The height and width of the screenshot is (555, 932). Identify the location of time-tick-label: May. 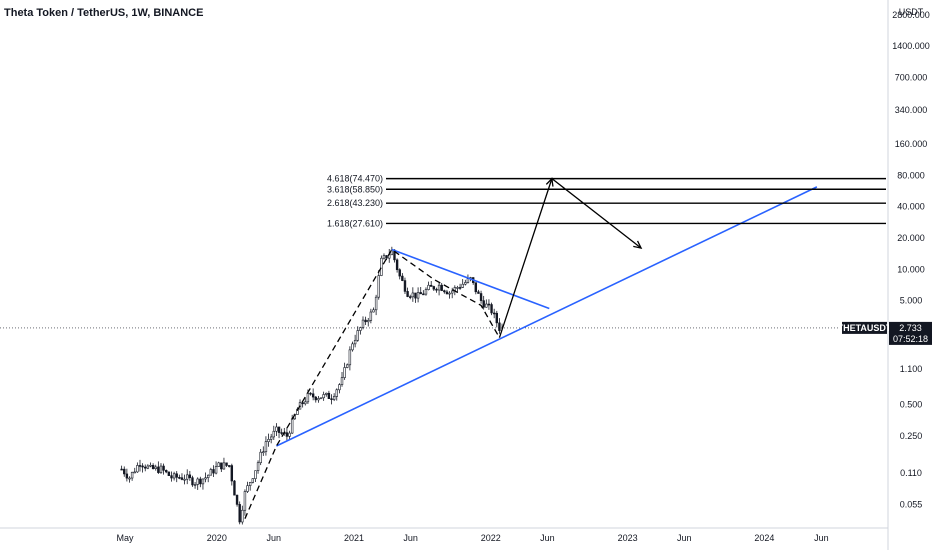
(125, 538).